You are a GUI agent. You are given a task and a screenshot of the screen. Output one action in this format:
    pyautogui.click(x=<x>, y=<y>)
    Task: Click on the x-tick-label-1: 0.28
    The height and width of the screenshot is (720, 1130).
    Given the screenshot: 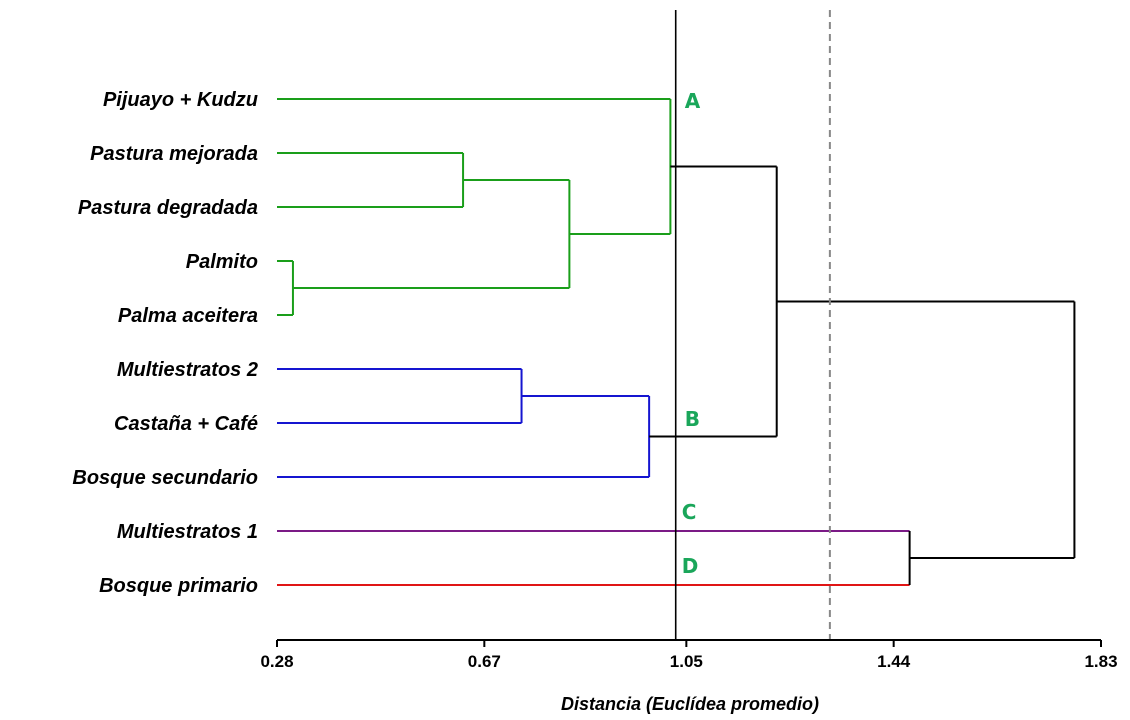 What is the action you would take?
    pyautogui.click(x=276, y=661)
    